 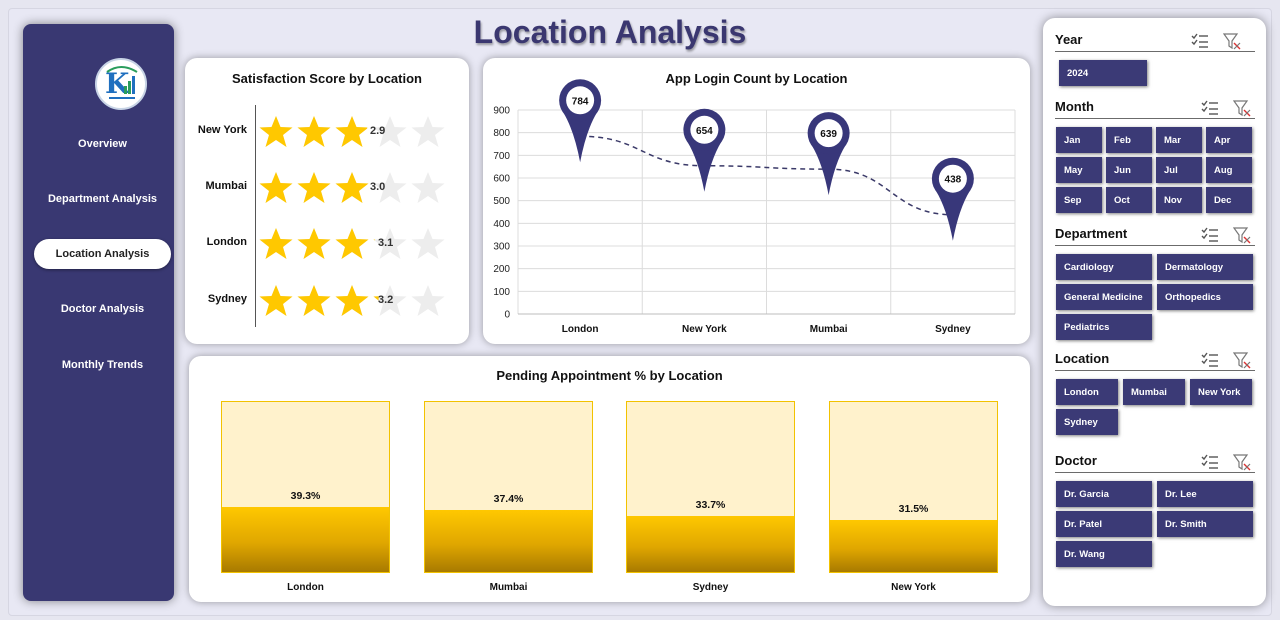 What do you see at coordinates (609, 375) in the screenshot?
I see `pending-title: Pending Appointment % by Location` at bounding box center [609, 375].